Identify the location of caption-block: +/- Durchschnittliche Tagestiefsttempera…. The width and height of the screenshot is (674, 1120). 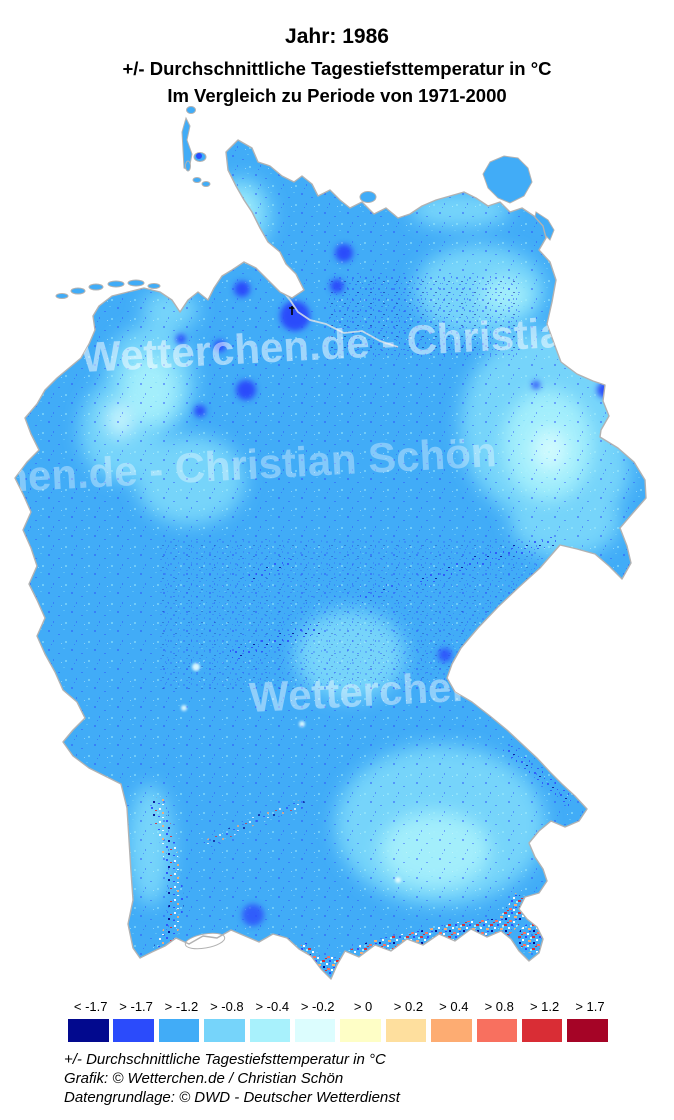
(232, 1078).